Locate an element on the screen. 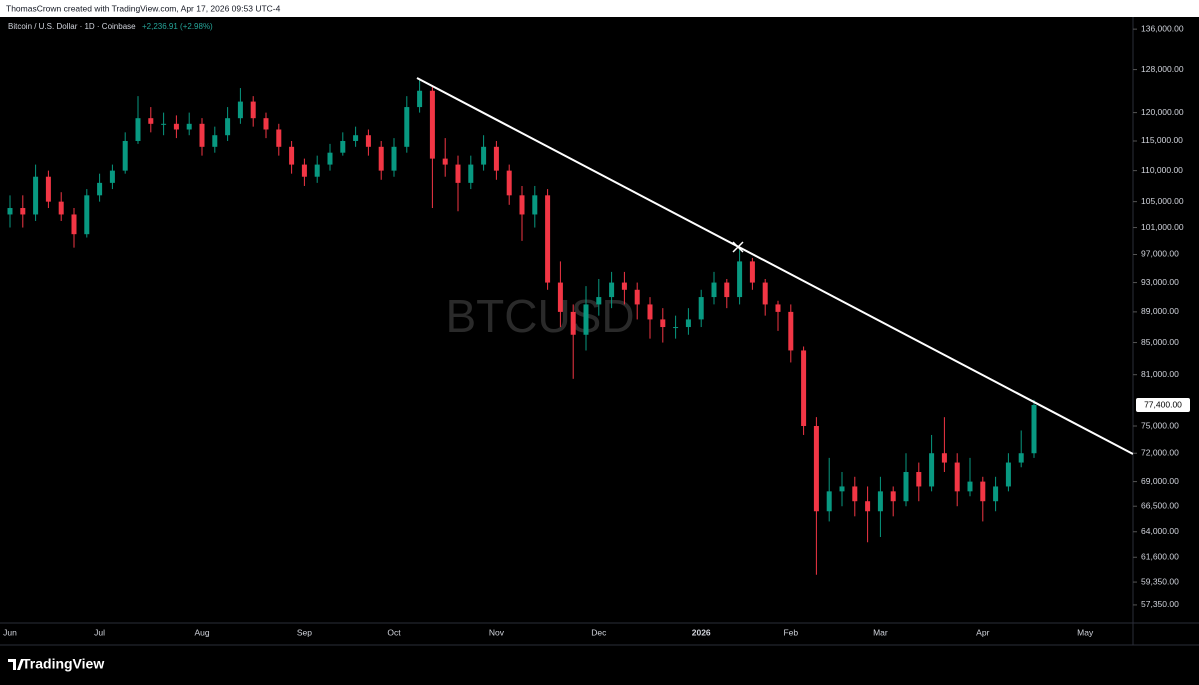 Image resolution: width=1199 pixels, height=685 pixels. header-bar is located at coordinates (599, 8).